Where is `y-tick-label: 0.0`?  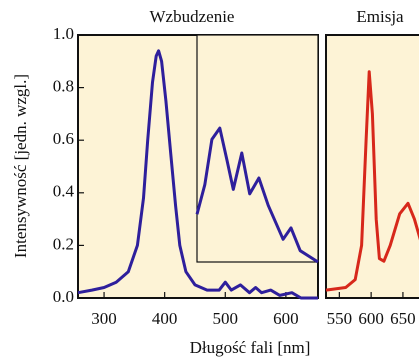
y-tick-label: 0.0 is located at coordinates (63, 296).